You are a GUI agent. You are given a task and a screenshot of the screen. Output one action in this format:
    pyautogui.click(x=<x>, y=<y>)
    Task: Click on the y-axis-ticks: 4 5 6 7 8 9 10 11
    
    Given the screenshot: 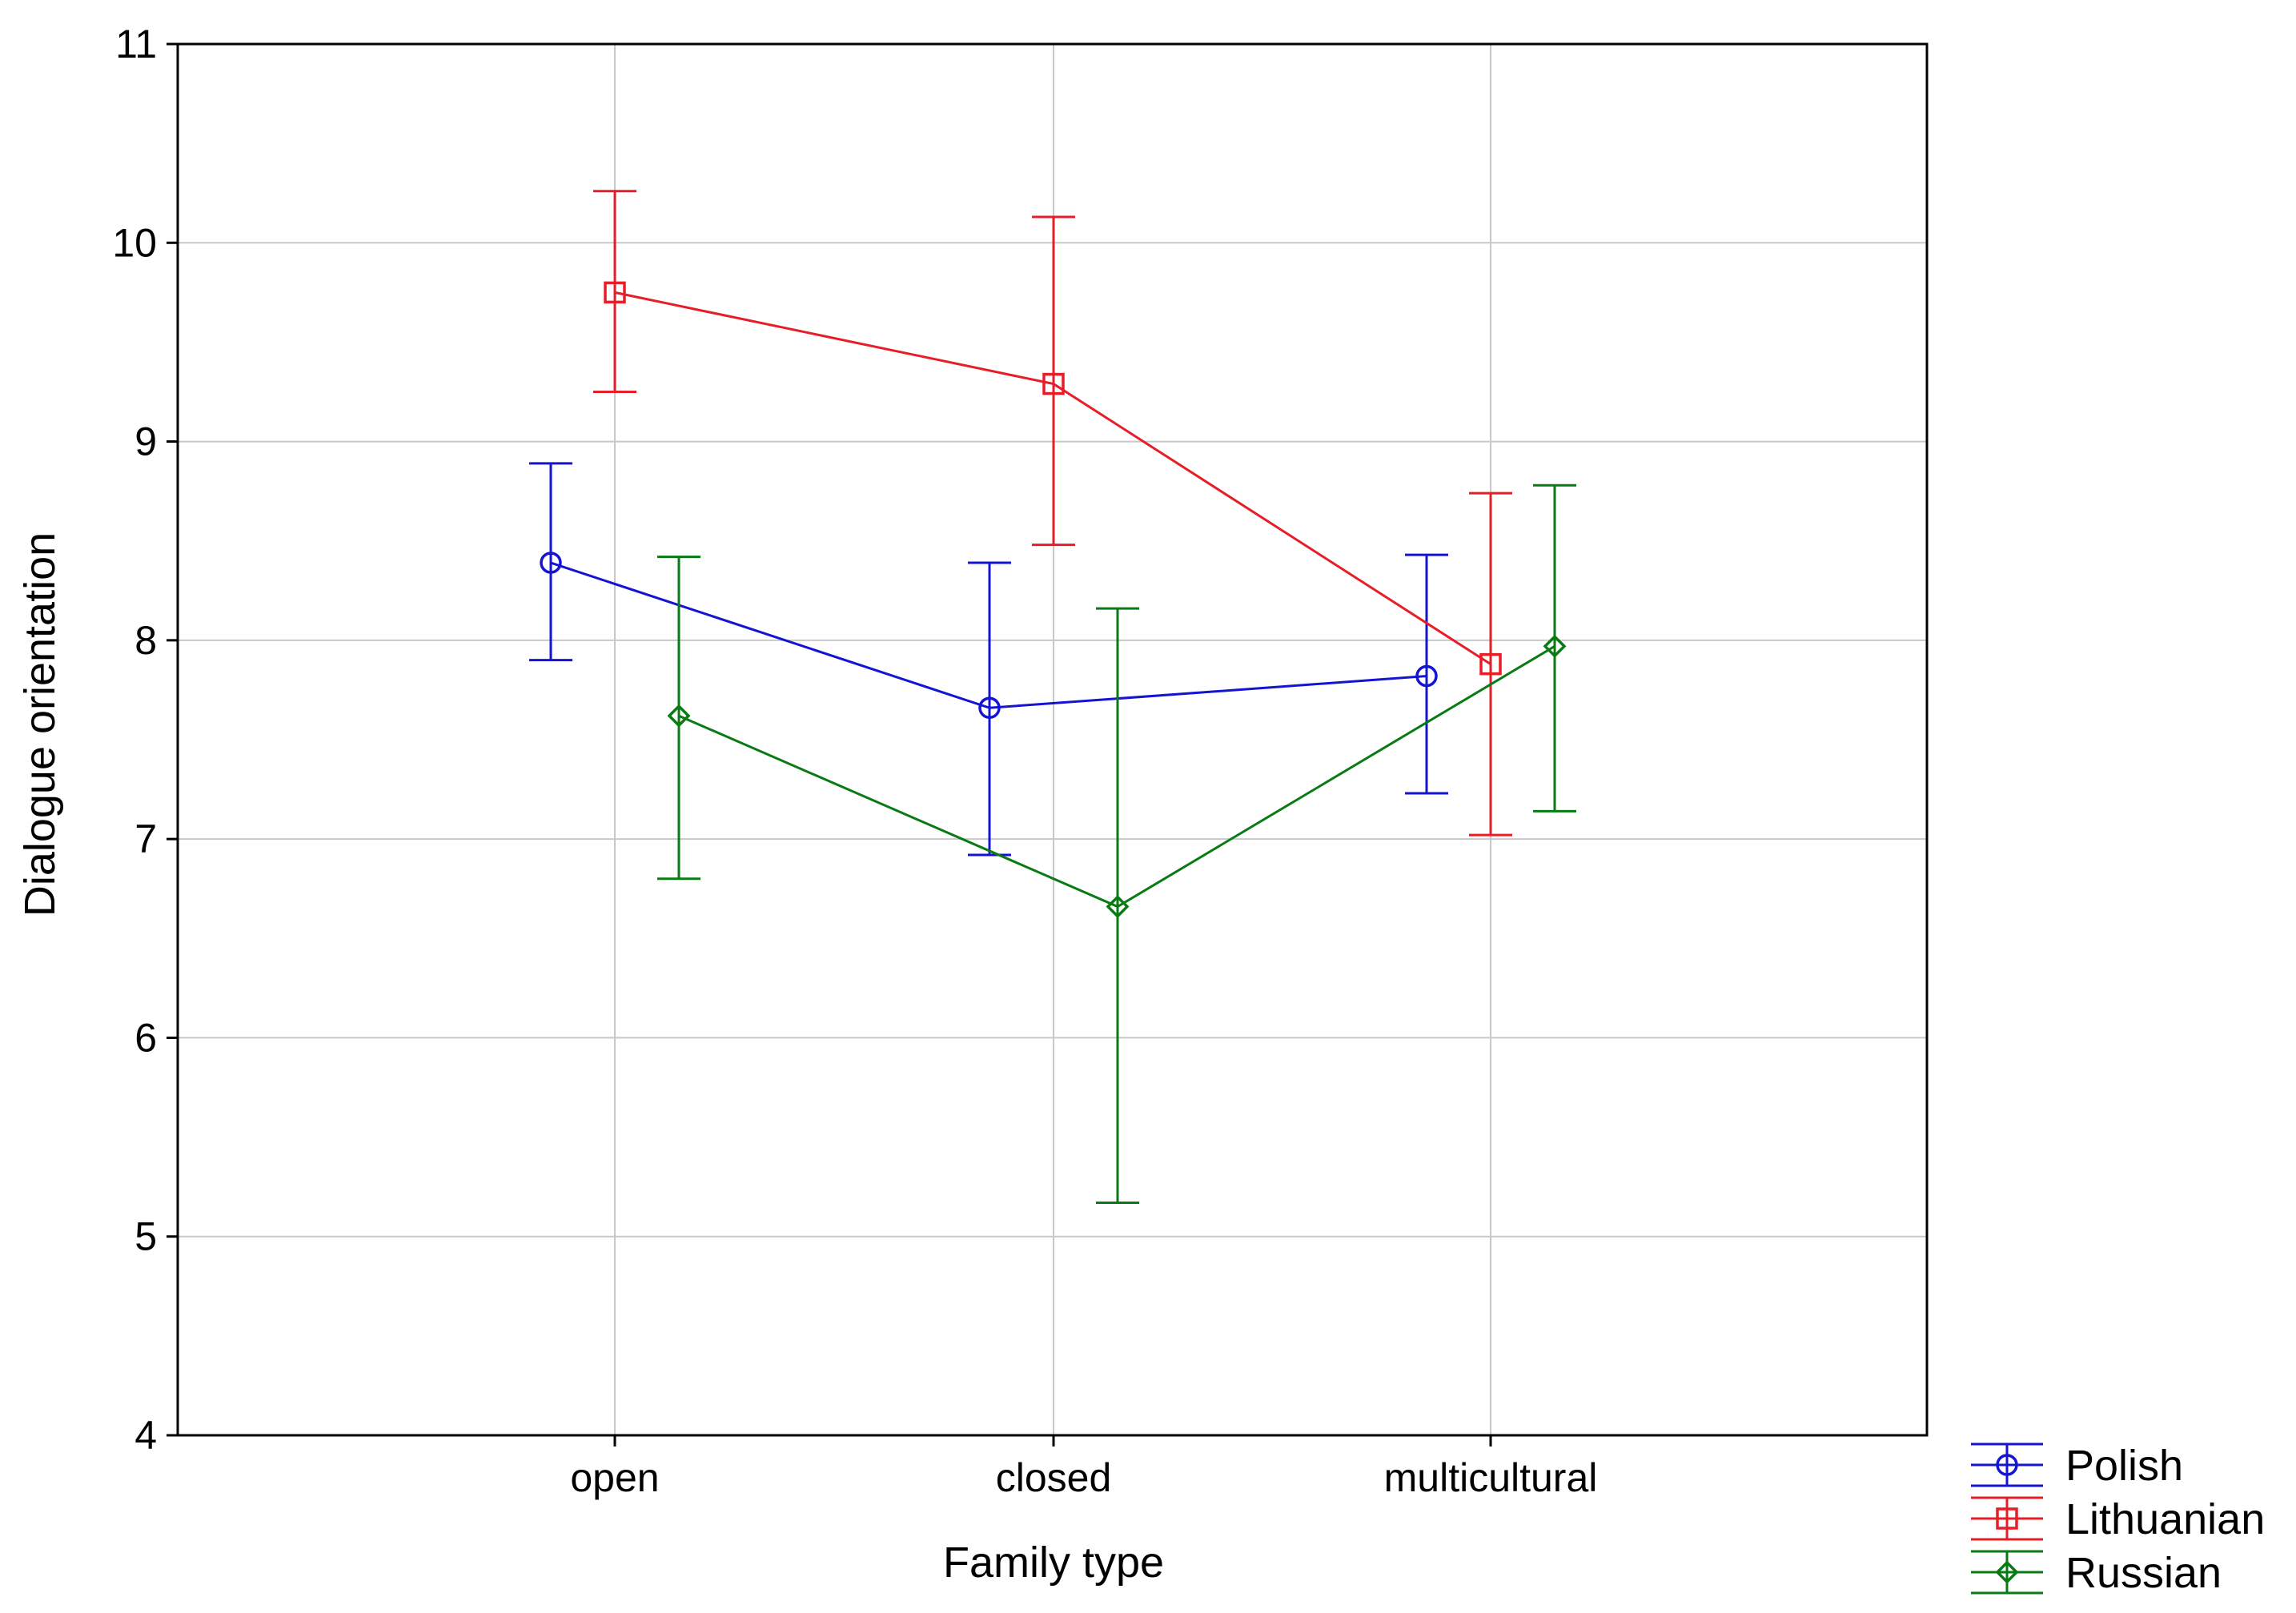 What is the action you would take?
    pyautogui.click(x=145, y=740)
    